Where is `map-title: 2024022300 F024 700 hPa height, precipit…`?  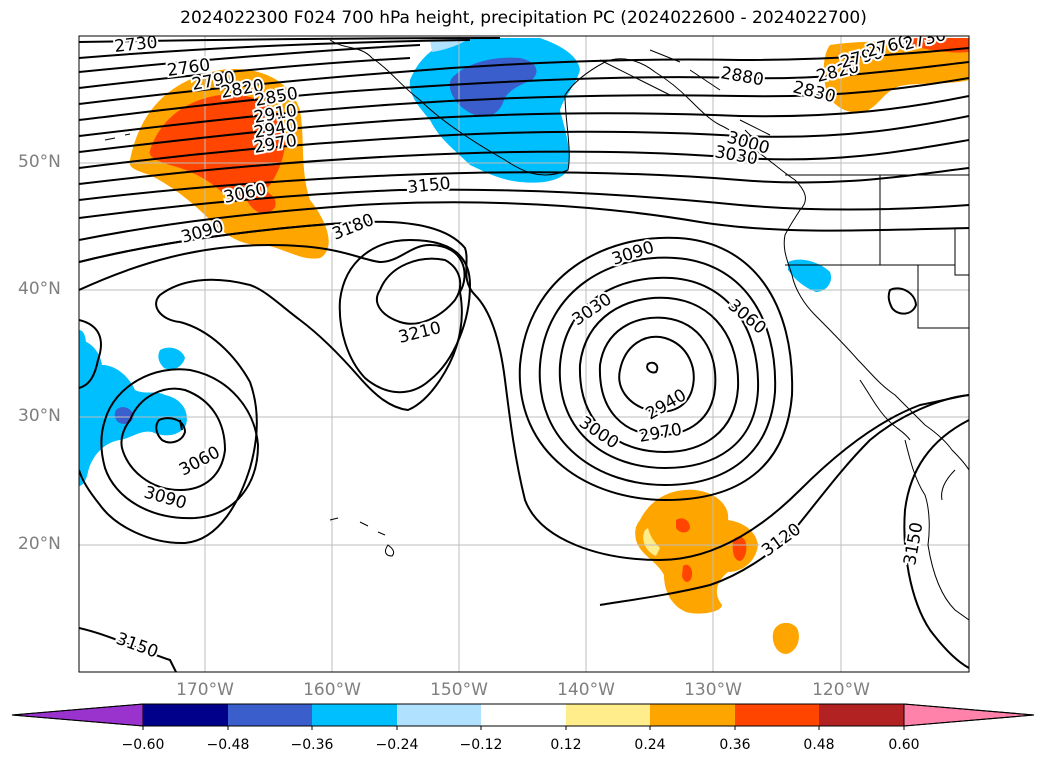 map-title: 2024022300 F024 700 hPa height, precipit… is located at coordinates (523, 18).